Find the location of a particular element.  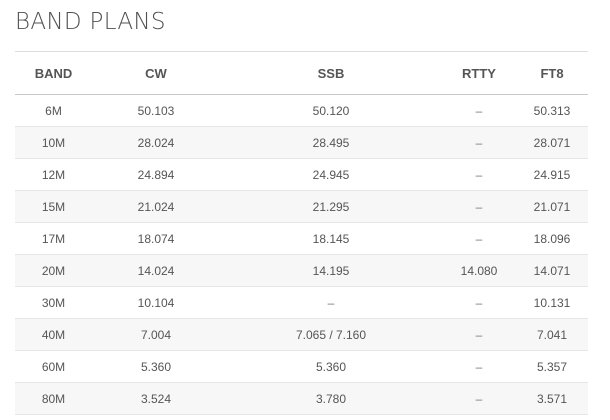

cell-band: 17M is located at coordinates (53, 238).